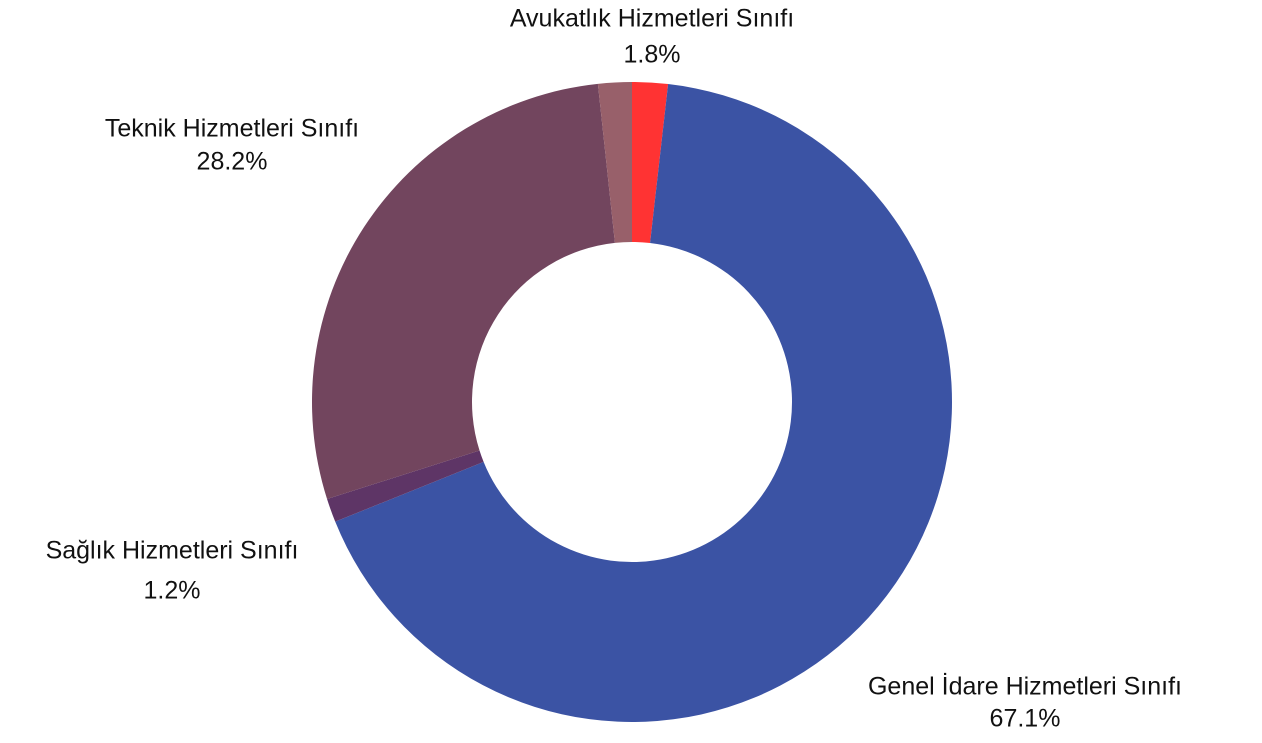 This screenshot has height=743, width=1262. What do you see at coordinates (172, 551) in the screenshot?
I see `slice-label: Sağlık Hizmetleri Sınıfı` at bounding box center [172, 551].